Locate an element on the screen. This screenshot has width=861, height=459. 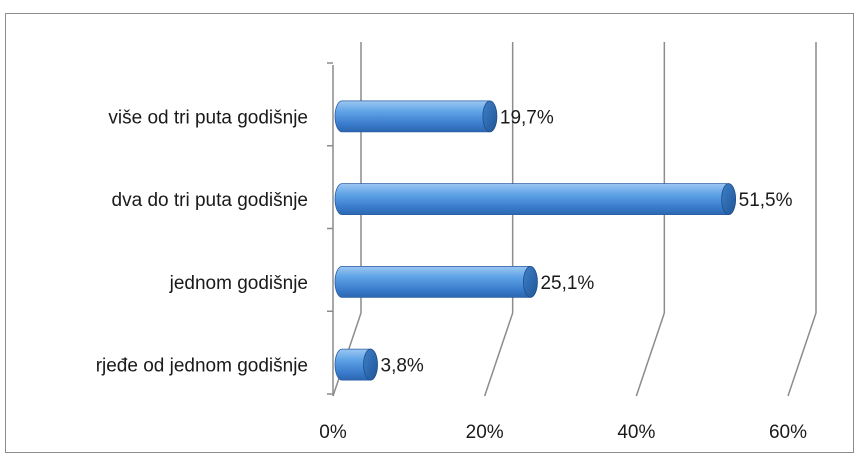
x-tick-label: 0% is located at coordinates (333, 432).